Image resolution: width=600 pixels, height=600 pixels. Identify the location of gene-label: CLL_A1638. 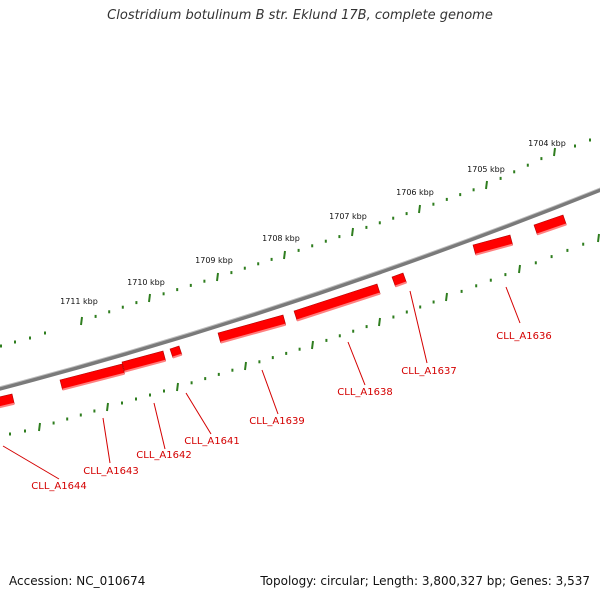
(364, 392).